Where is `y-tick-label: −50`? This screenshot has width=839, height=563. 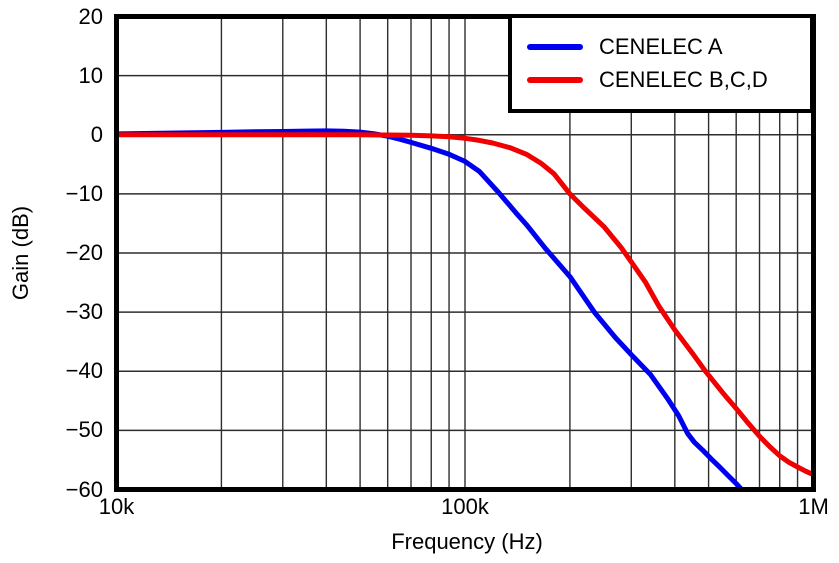
y-tick-label: −50 is located at coordinates (84, 430).